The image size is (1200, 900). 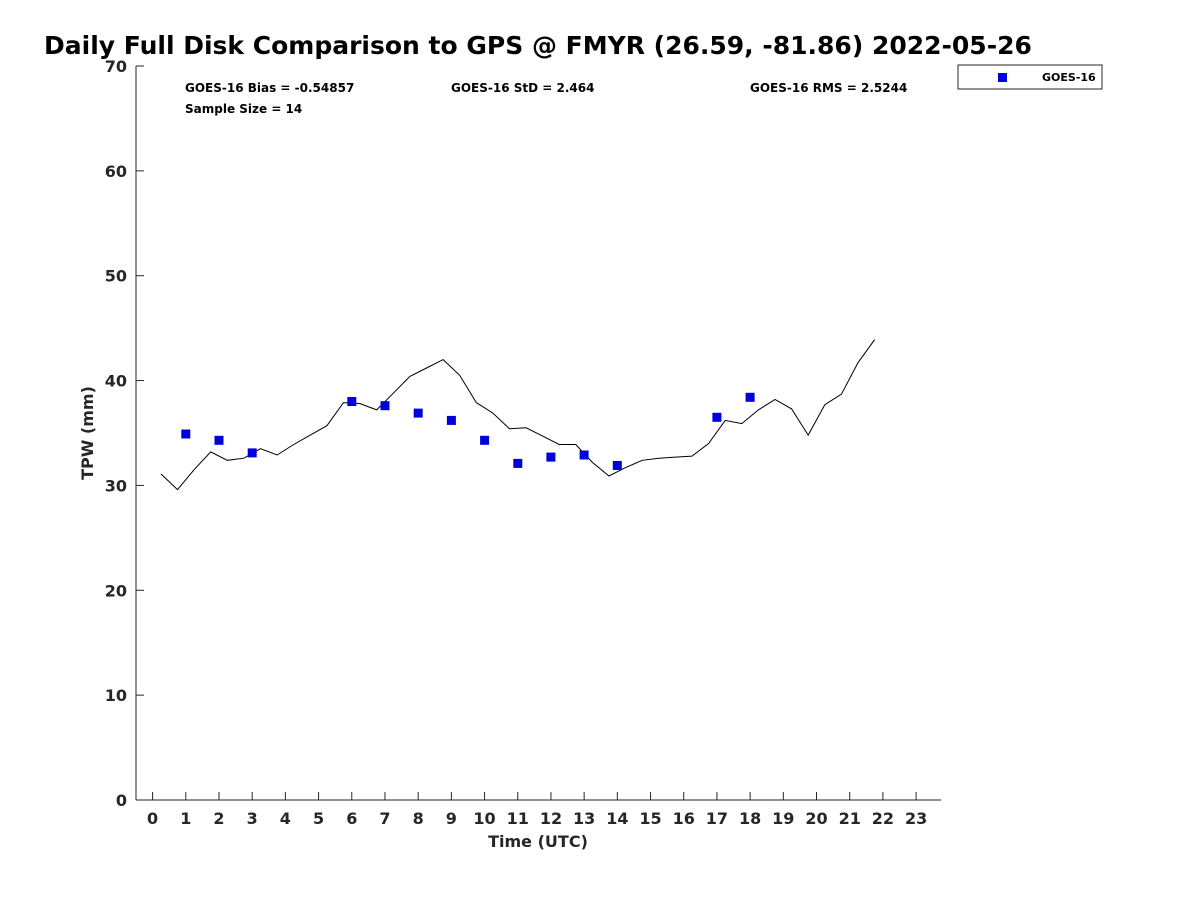 What do you see at coordinates (522, 88) in the screenshot?
I see `std-stat: GOES-16 StD = 2.464` at bounding box center [522, 88].